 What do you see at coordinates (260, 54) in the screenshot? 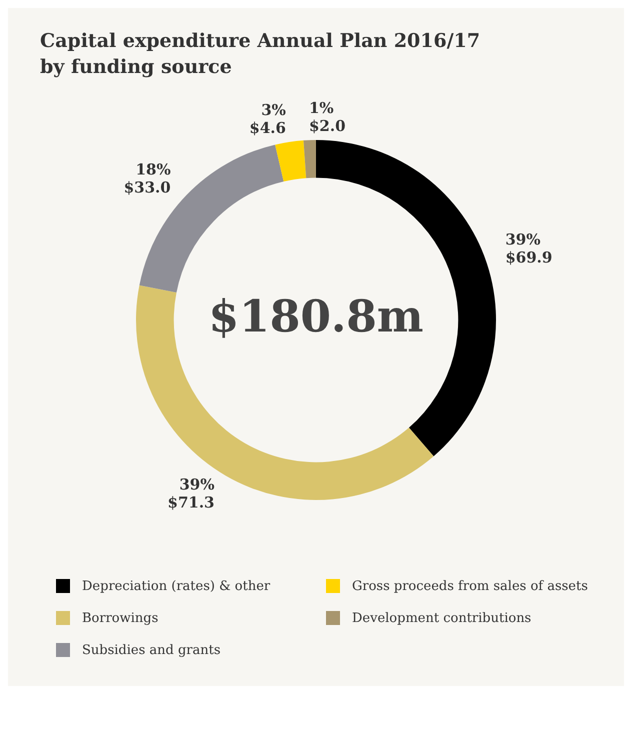
I see `chart-title: Capital expenditure Annual Plan 2016/17 by funding source` at bounding box center [260, 54].